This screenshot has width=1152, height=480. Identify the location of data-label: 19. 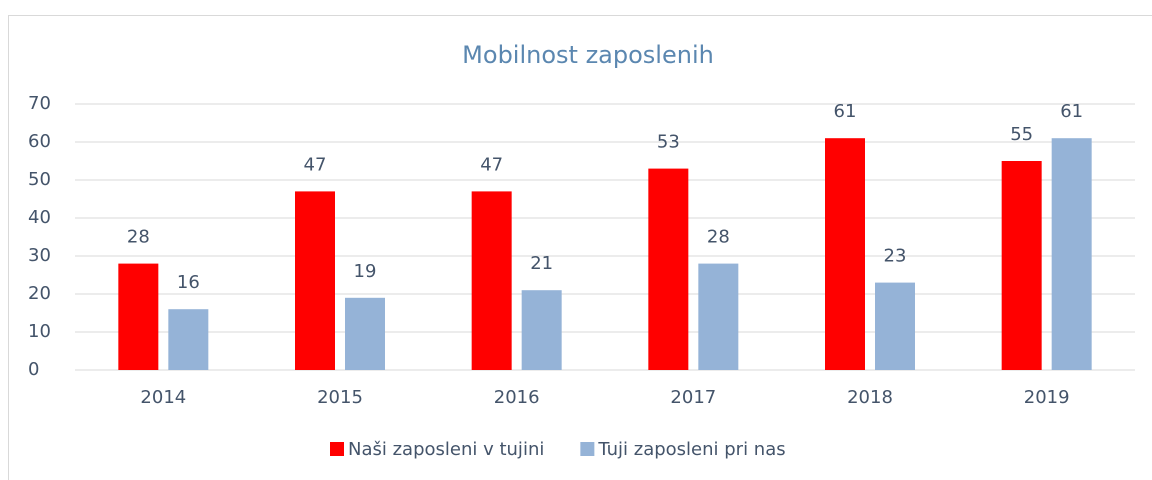
(365, 271).